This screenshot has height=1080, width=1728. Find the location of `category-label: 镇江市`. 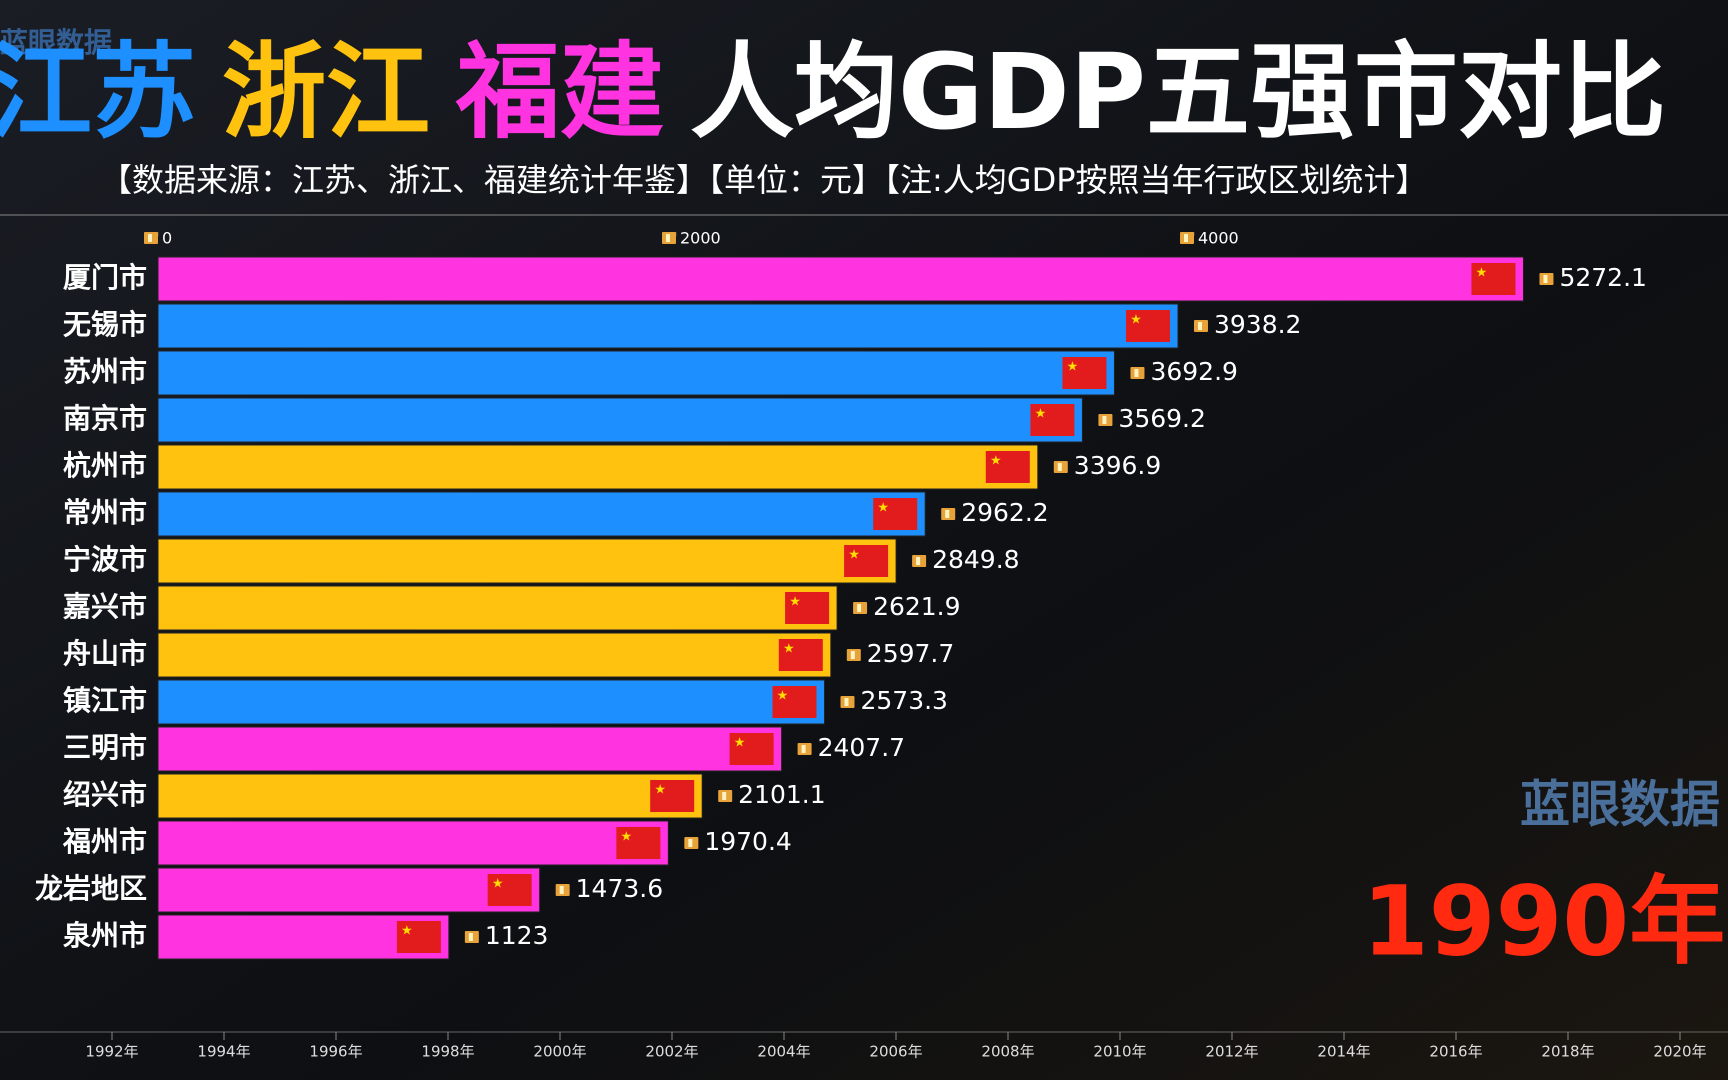

category-label: 镇江市 is located at coordinates (105, 700).